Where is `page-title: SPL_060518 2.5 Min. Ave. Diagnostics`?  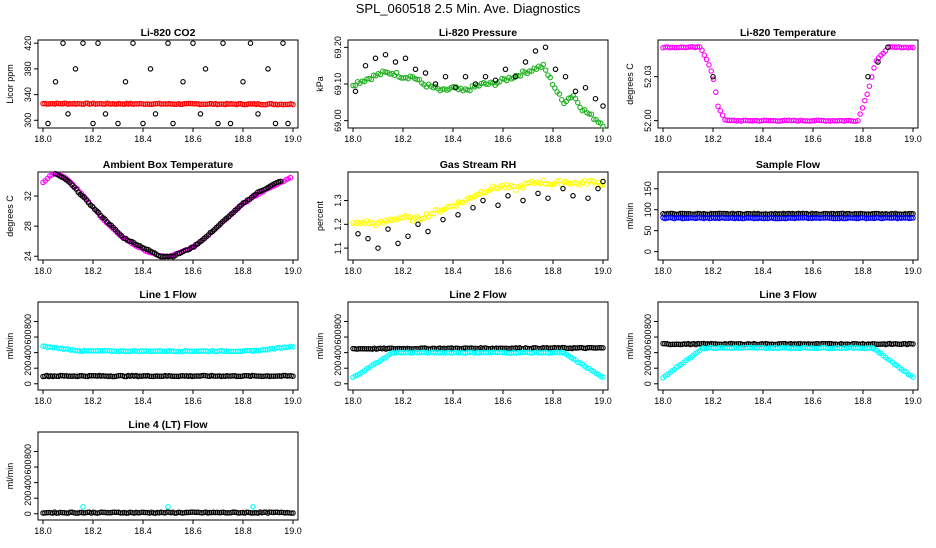
page-title: SPL_060518 2.5 Min. Ave. Diagnostics is located at coordinates (468, 8).